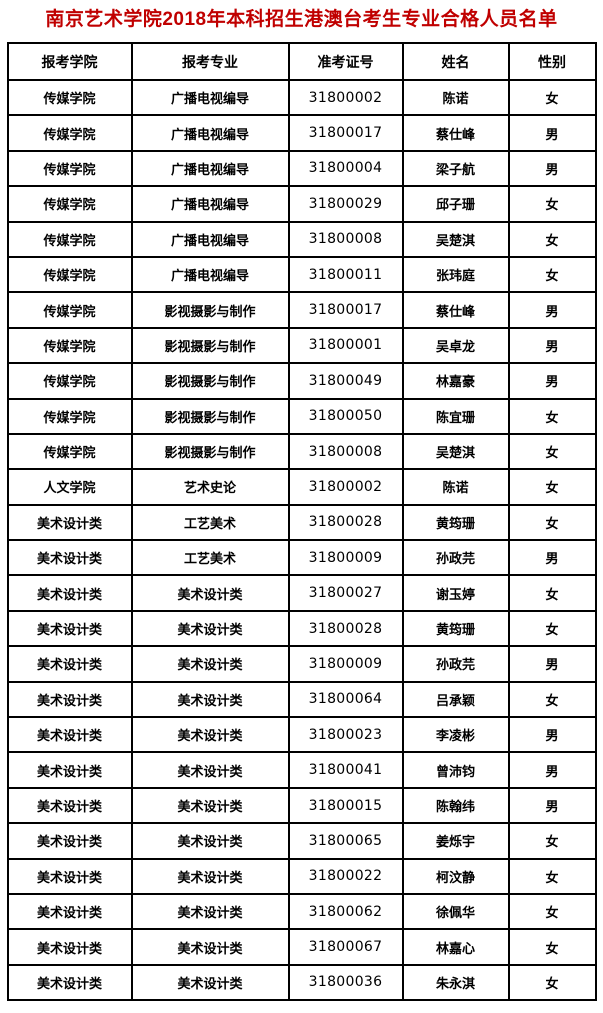 The width and height of the screenshot is (603, 1013). I want to click on cell-name: 陈翰纬, so click(455, 805).